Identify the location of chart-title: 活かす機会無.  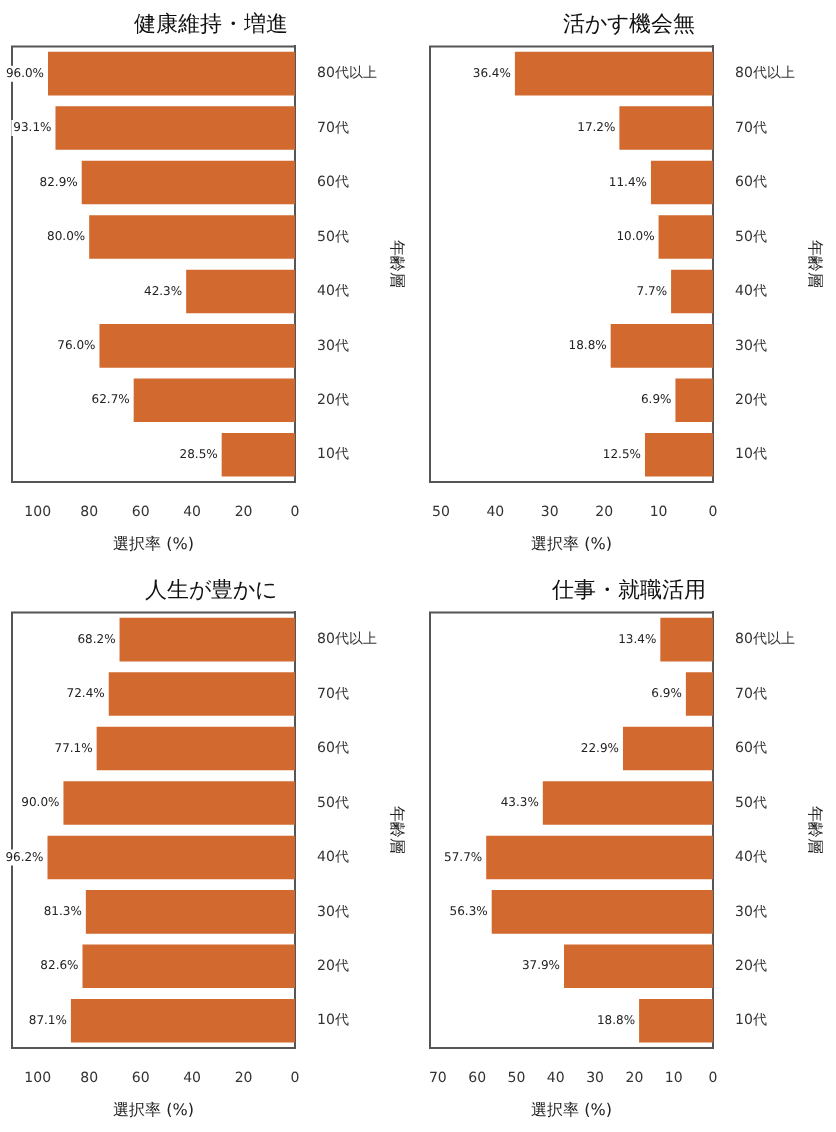
(629, 23).